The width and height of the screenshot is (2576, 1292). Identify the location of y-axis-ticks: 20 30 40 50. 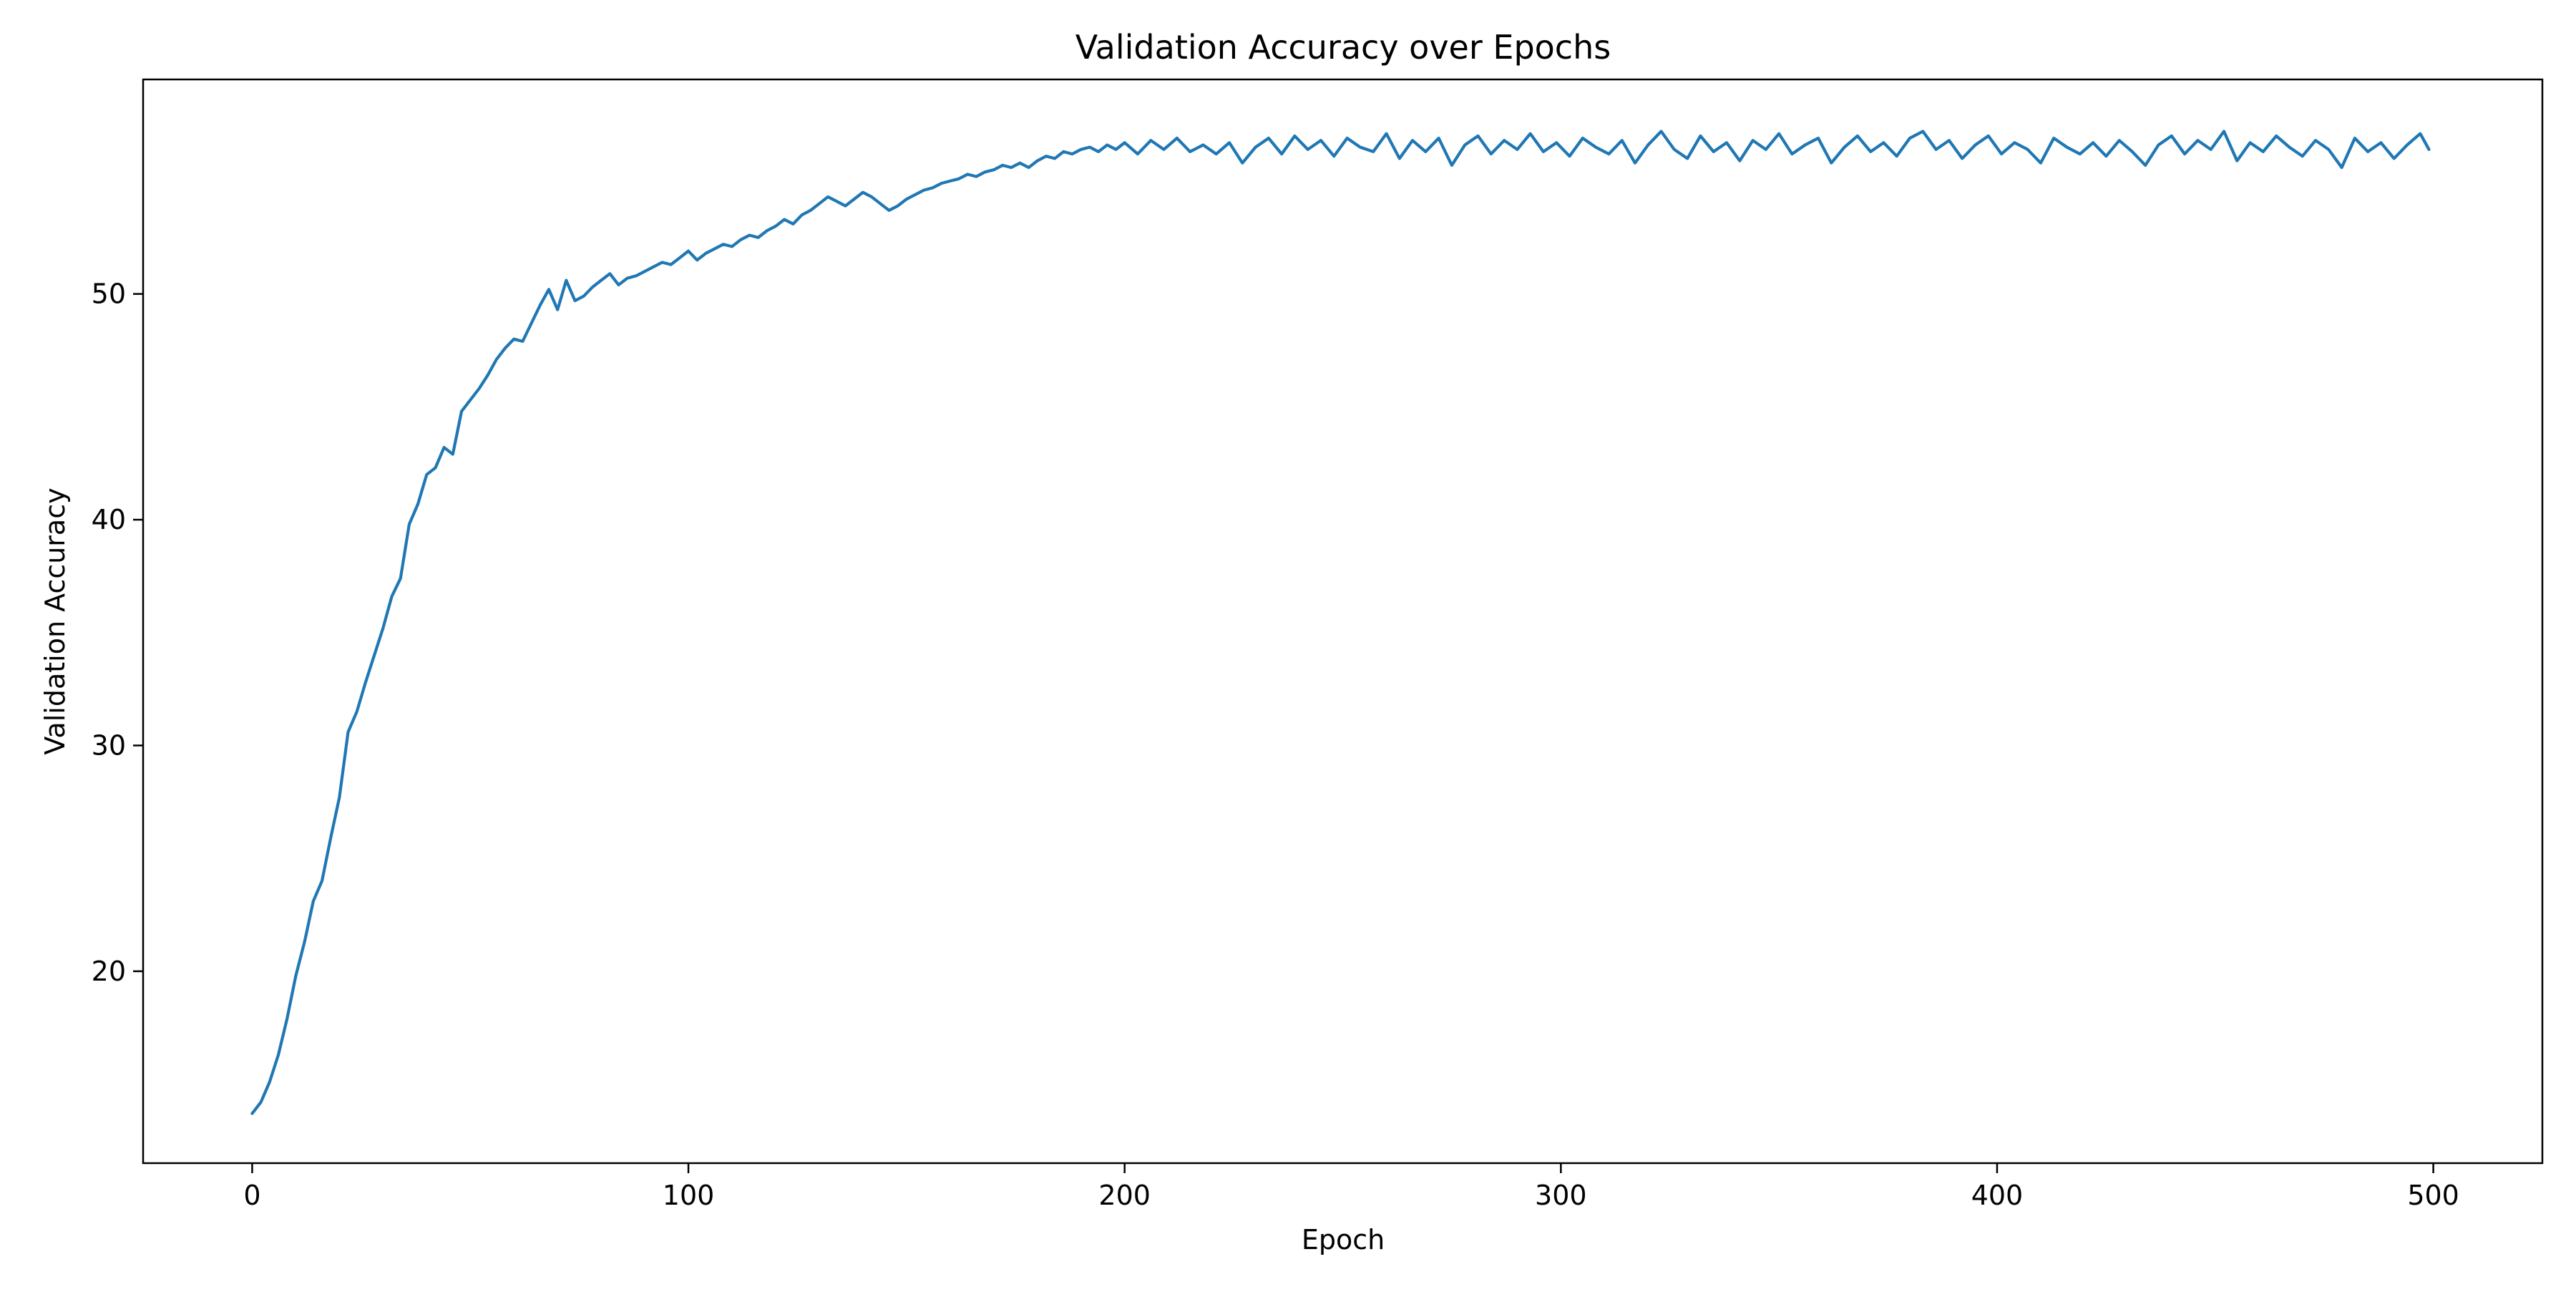
(117, 632).